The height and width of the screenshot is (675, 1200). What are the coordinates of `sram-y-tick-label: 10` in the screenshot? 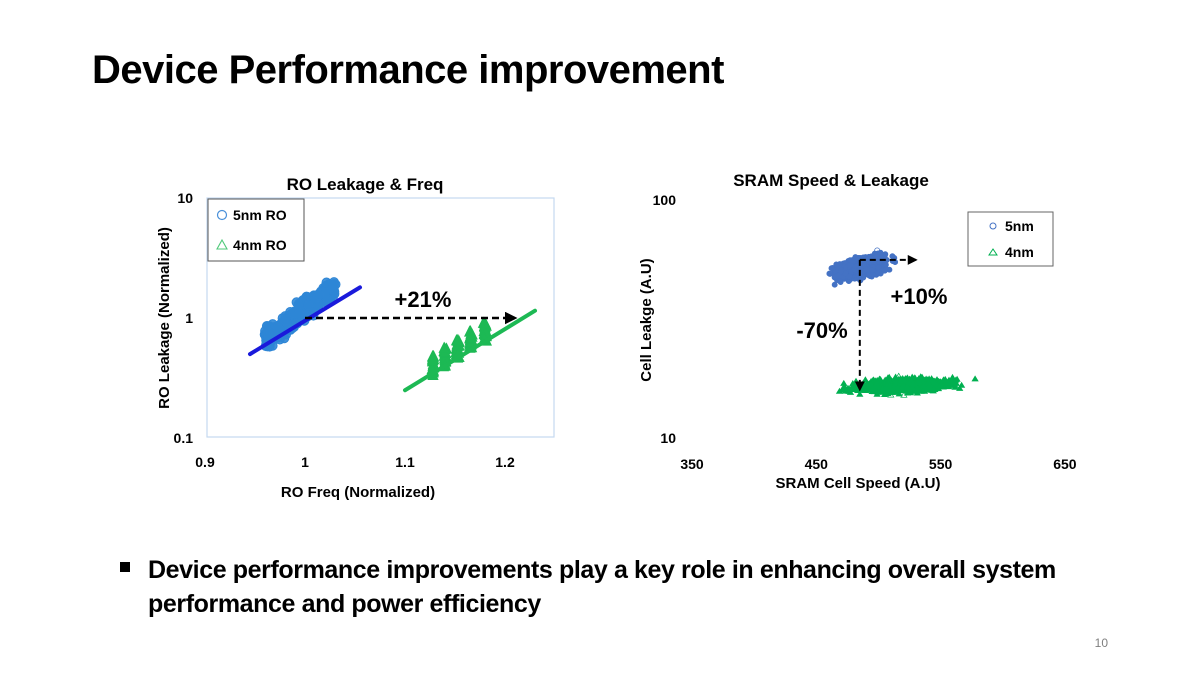 It's located at (668, 438).